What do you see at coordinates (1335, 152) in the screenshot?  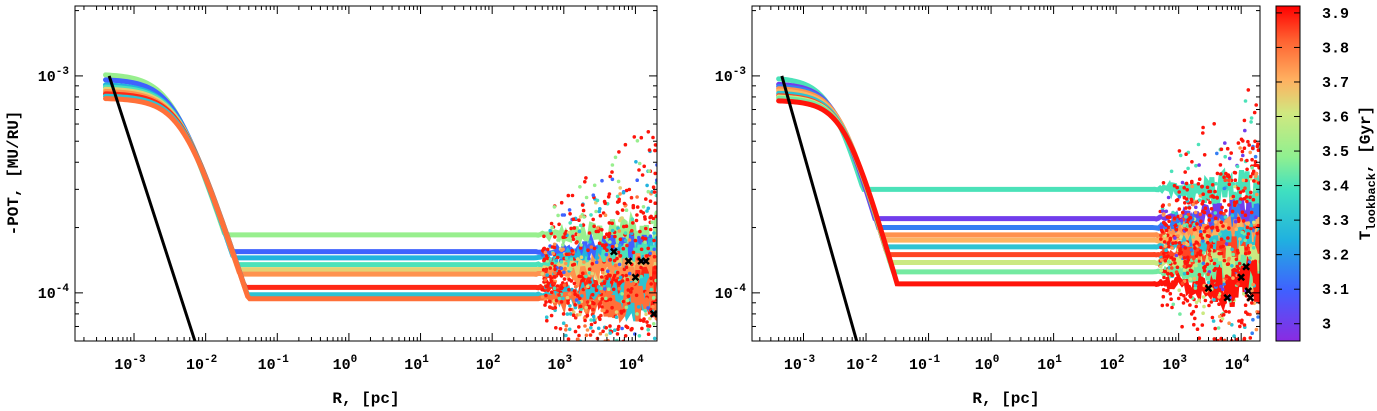 I see `colorbar-tick-label: 3.5` at bounding box center [1335, 152].